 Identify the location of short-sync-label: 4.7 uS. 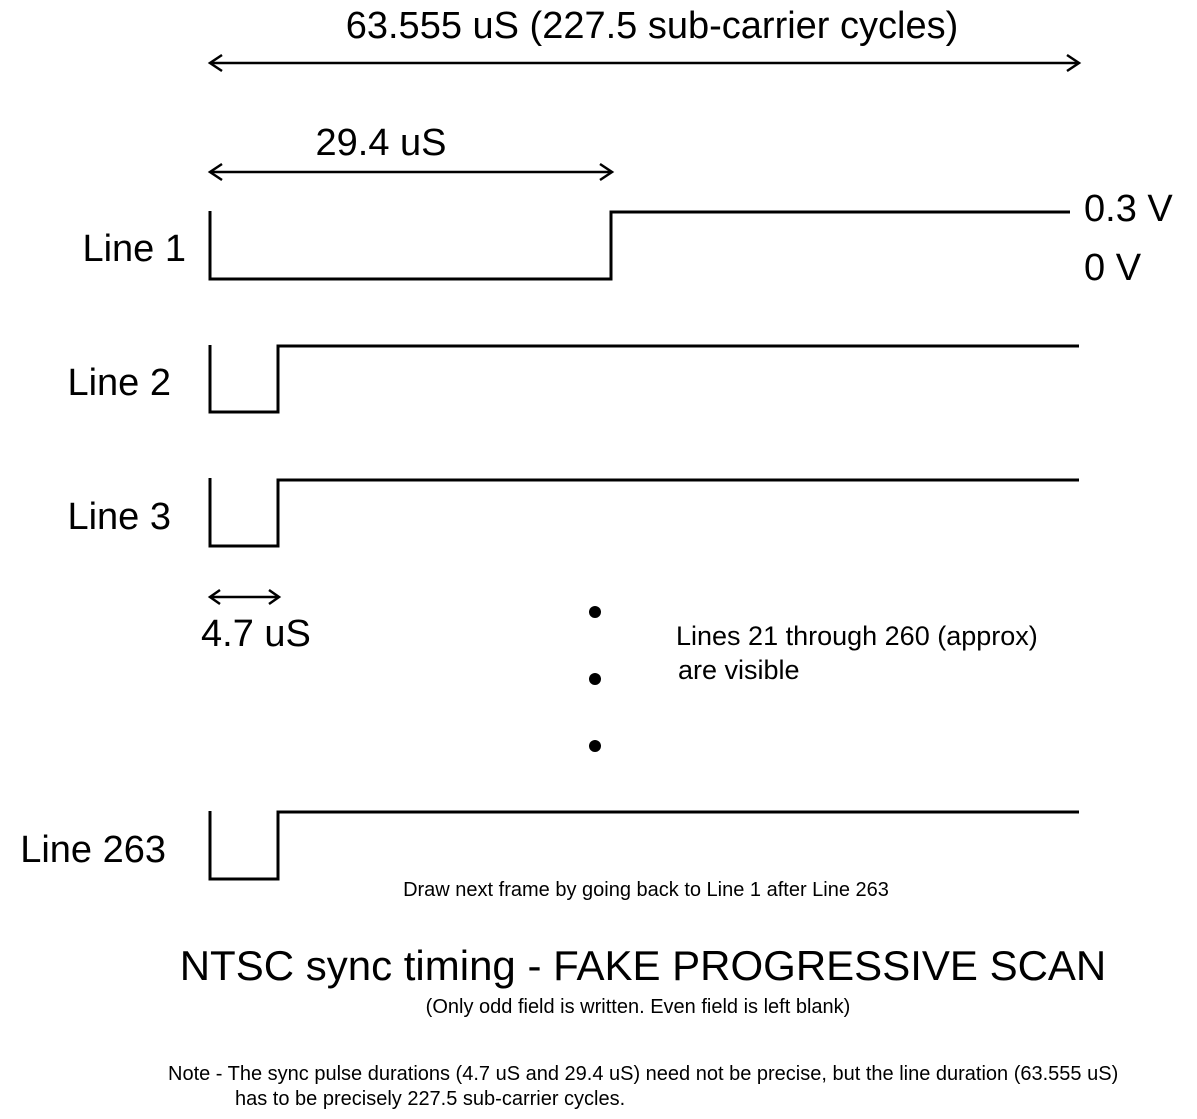
(256, 634).